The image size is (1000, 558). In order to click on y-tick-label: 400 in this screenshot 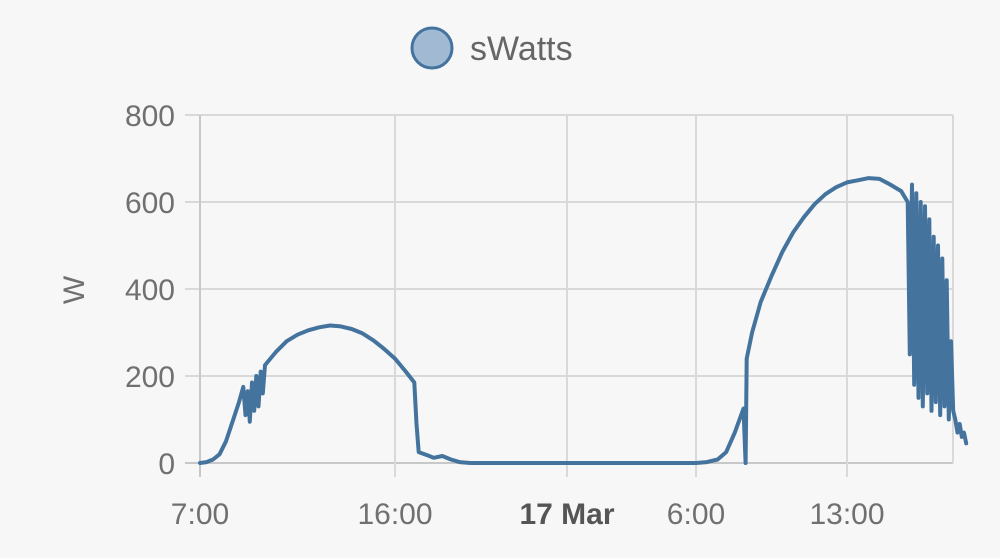, I will do `click(150, 290)`.